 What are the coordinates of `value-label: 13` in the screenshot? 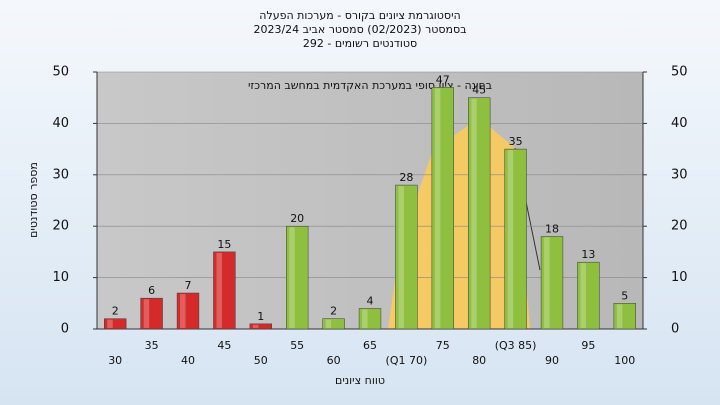 It's located at (588, 254).